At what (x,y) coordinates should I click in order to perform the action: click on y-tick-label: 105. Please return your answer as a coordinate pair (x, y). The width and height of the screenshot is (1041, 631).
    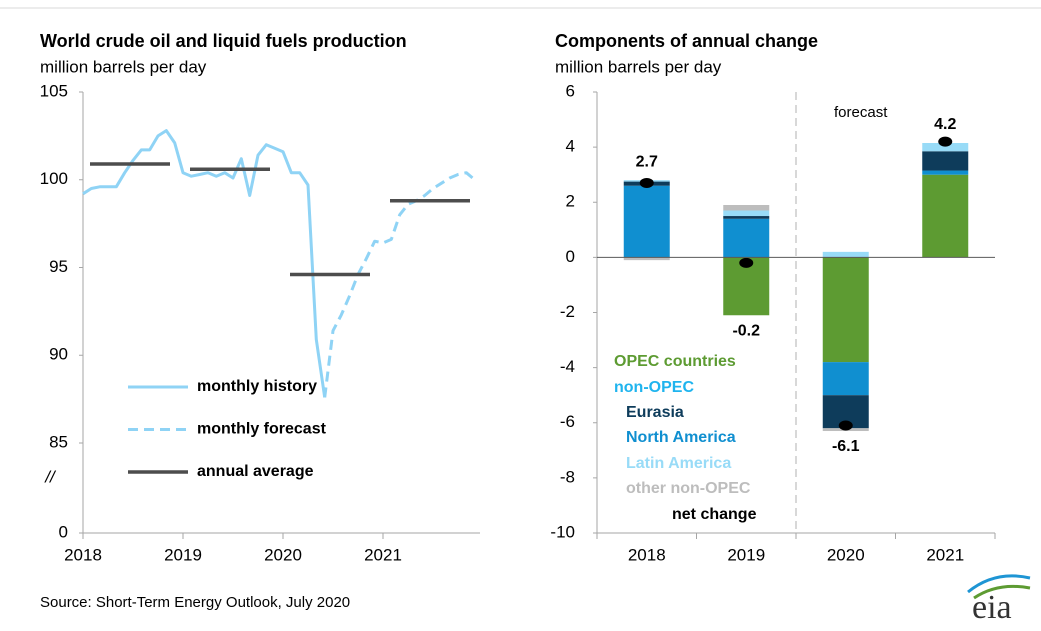
    Looking at the image, I should click on (54, 90).